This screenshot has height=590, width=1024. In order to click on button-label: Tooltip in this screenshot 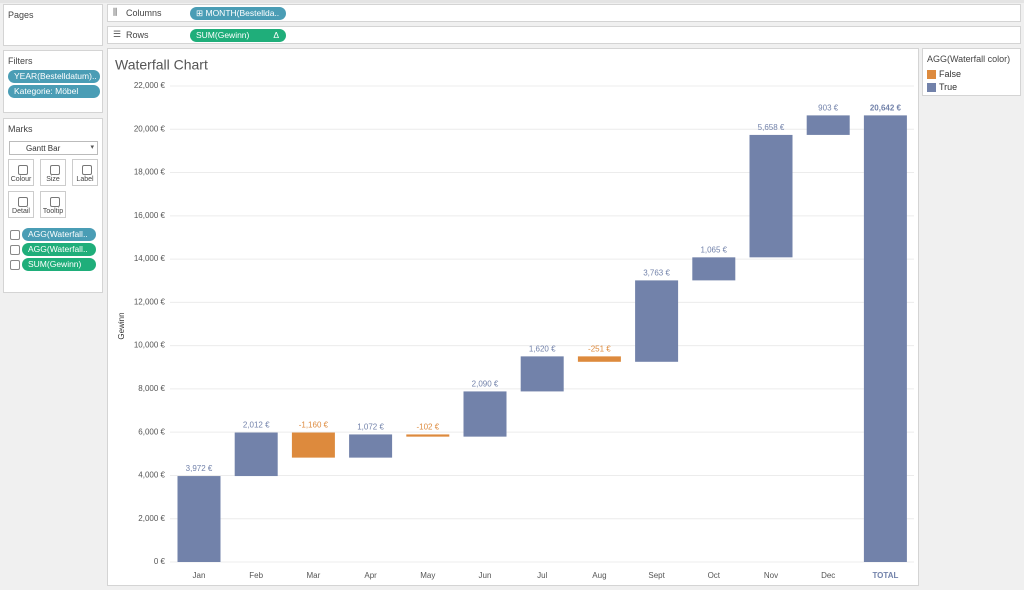, I will do `click(53, 211)`.